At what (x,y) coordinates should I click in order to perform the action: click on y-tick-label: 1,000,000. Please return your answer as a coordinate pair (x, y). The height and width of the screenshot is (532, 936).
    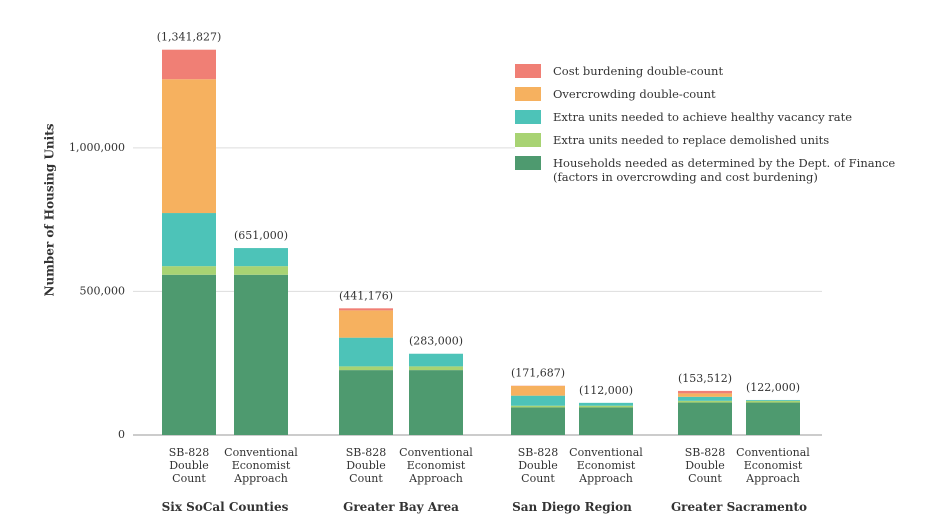
    Looking at the image, I should click on (97, 147).